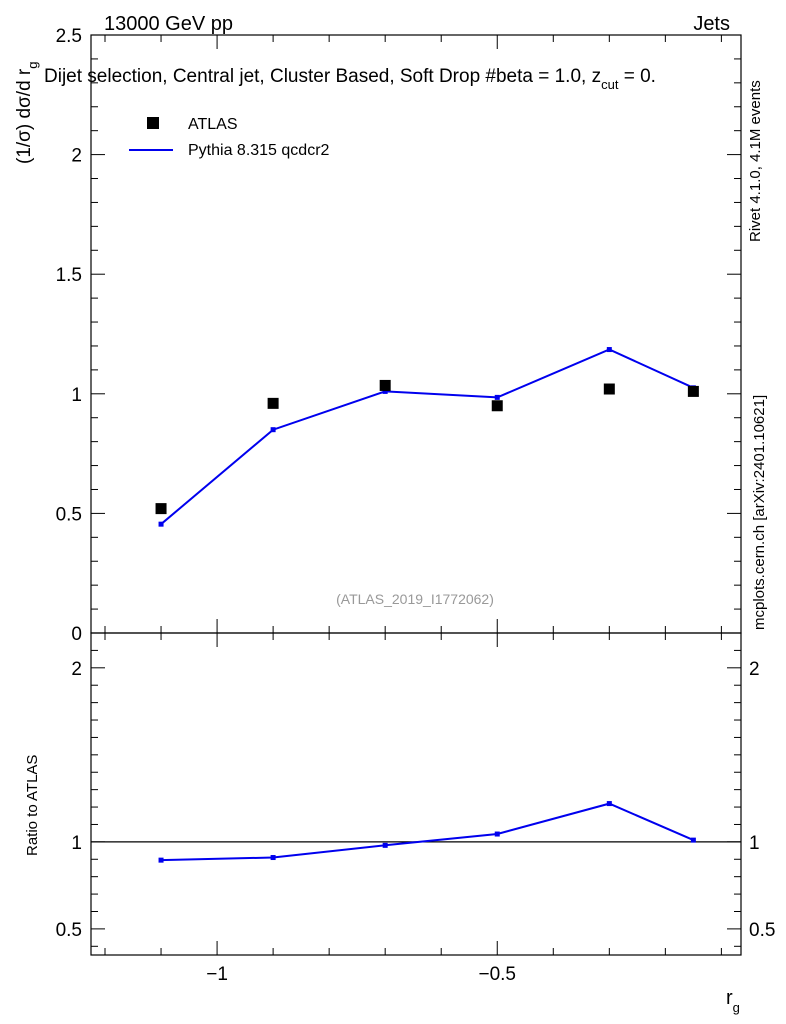 This screenshot has width=786, height=1024. What do you see at coordinates (711, 24) in the screenshot?
I see `category-label: Jets` at bounding box center [711, 24].